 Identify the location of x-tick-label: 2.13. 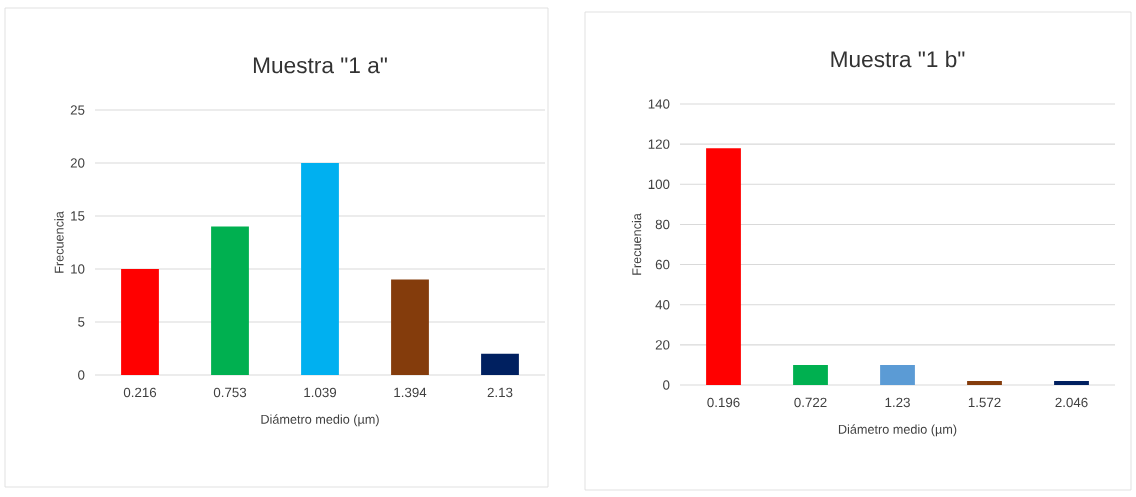
(500, 392).